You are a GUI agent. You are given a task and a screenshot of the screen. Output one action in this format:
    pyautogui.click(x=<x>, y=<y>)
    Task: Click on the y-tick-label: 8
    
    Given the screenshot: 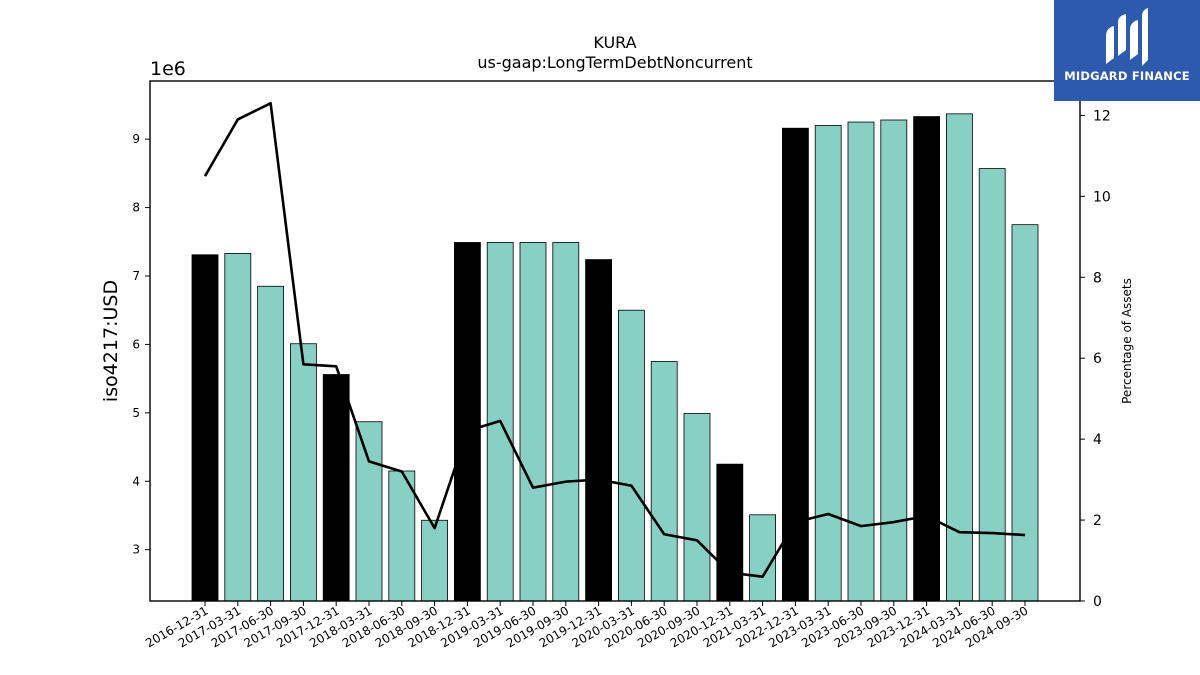 What is the action you would take?
    pyautogui.click(x=136, y=208)
    